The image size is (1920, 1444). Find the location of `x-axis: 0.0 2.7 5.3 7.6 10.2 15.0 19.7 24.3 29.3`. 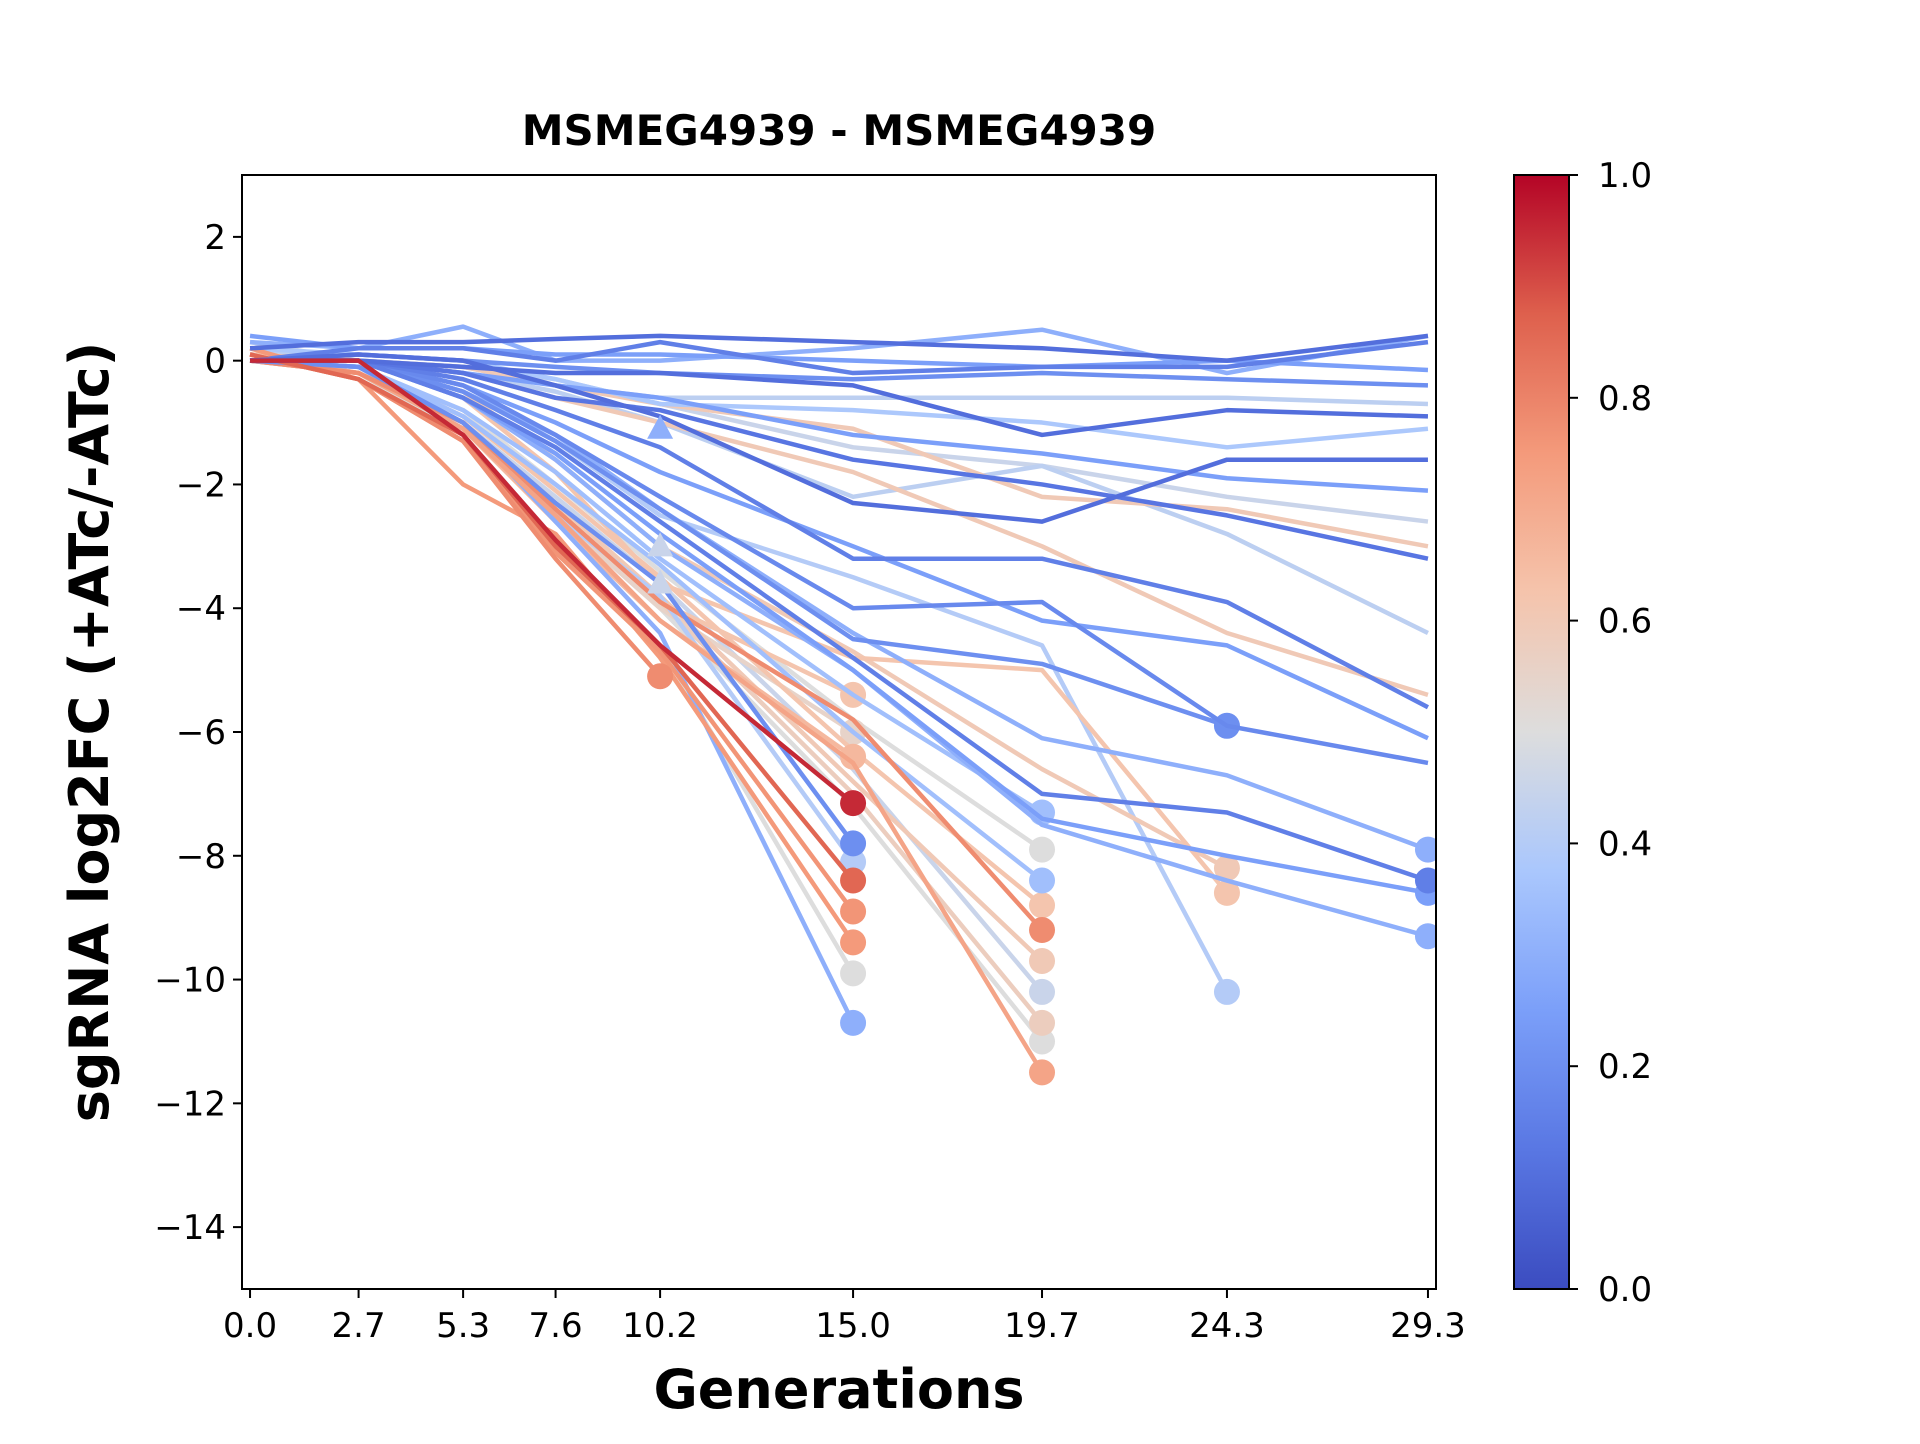

x-axis: 0.0 2.7 5.3 7.6 10.2 15.0 19.7 24.3 29.3 is located at coordinates (844, 1317).